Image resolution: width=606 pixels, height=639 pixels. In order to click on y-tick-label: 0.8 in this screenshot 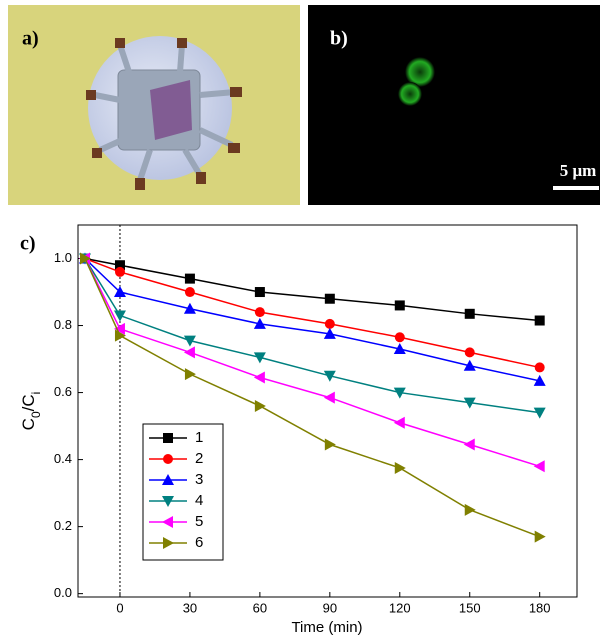, I will do `click(63, 324)`.